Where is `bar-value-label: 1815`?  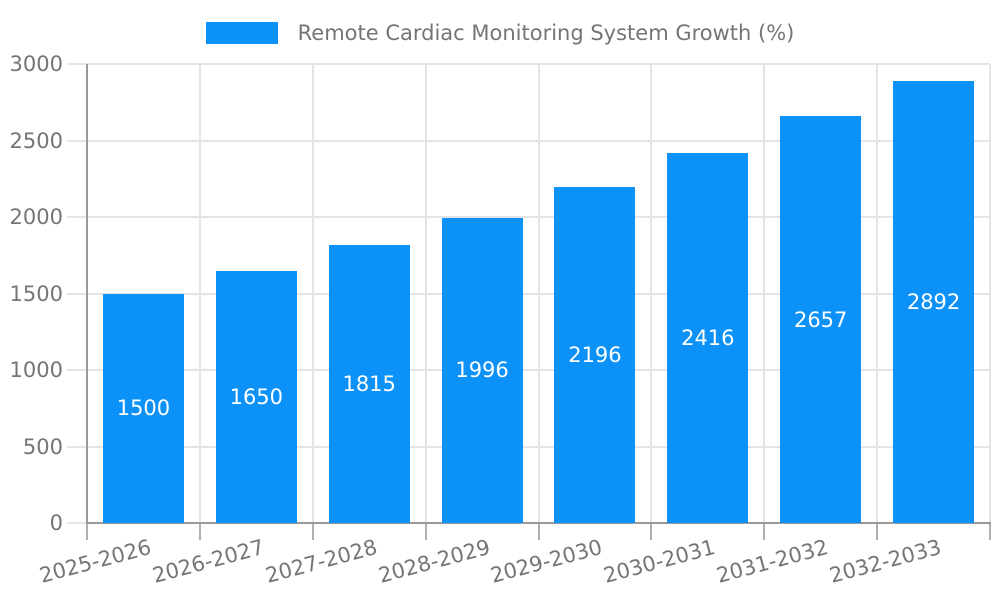
bar-value-label: 1815 is located at coordinates (369, 384).